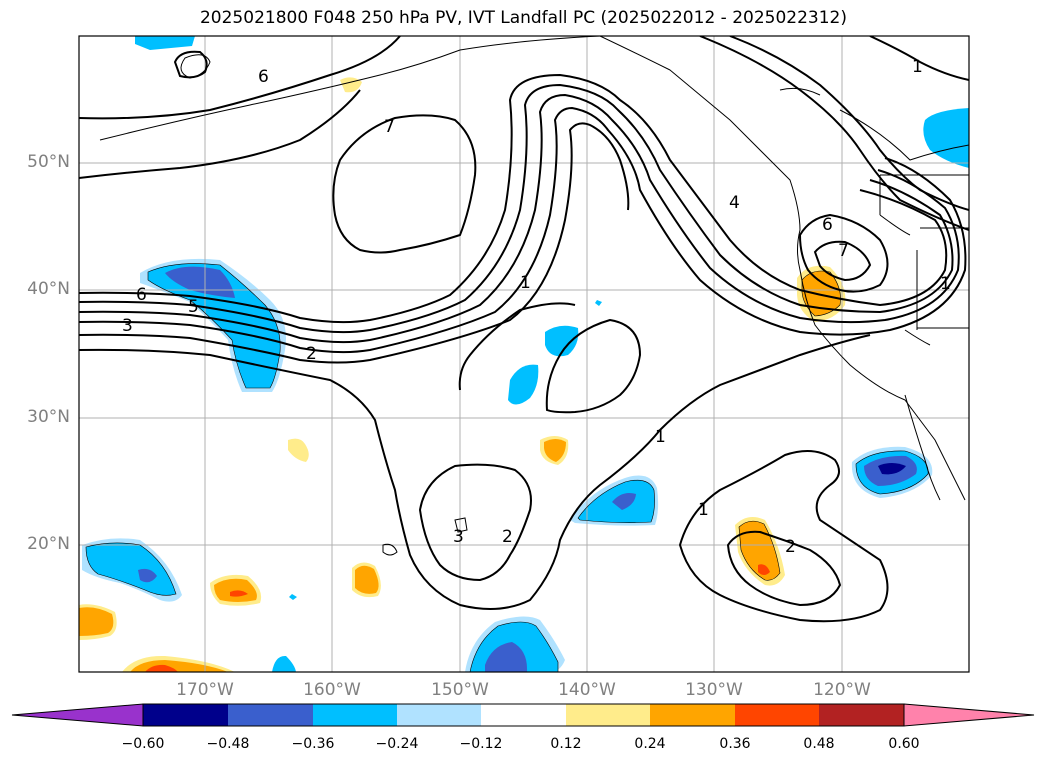 The width and height of the screenshot is (1047, 765). Describe the element at coordinates (397, 744) in the screenshot. I see `colorbar-tick-label: −0.24` at that location.